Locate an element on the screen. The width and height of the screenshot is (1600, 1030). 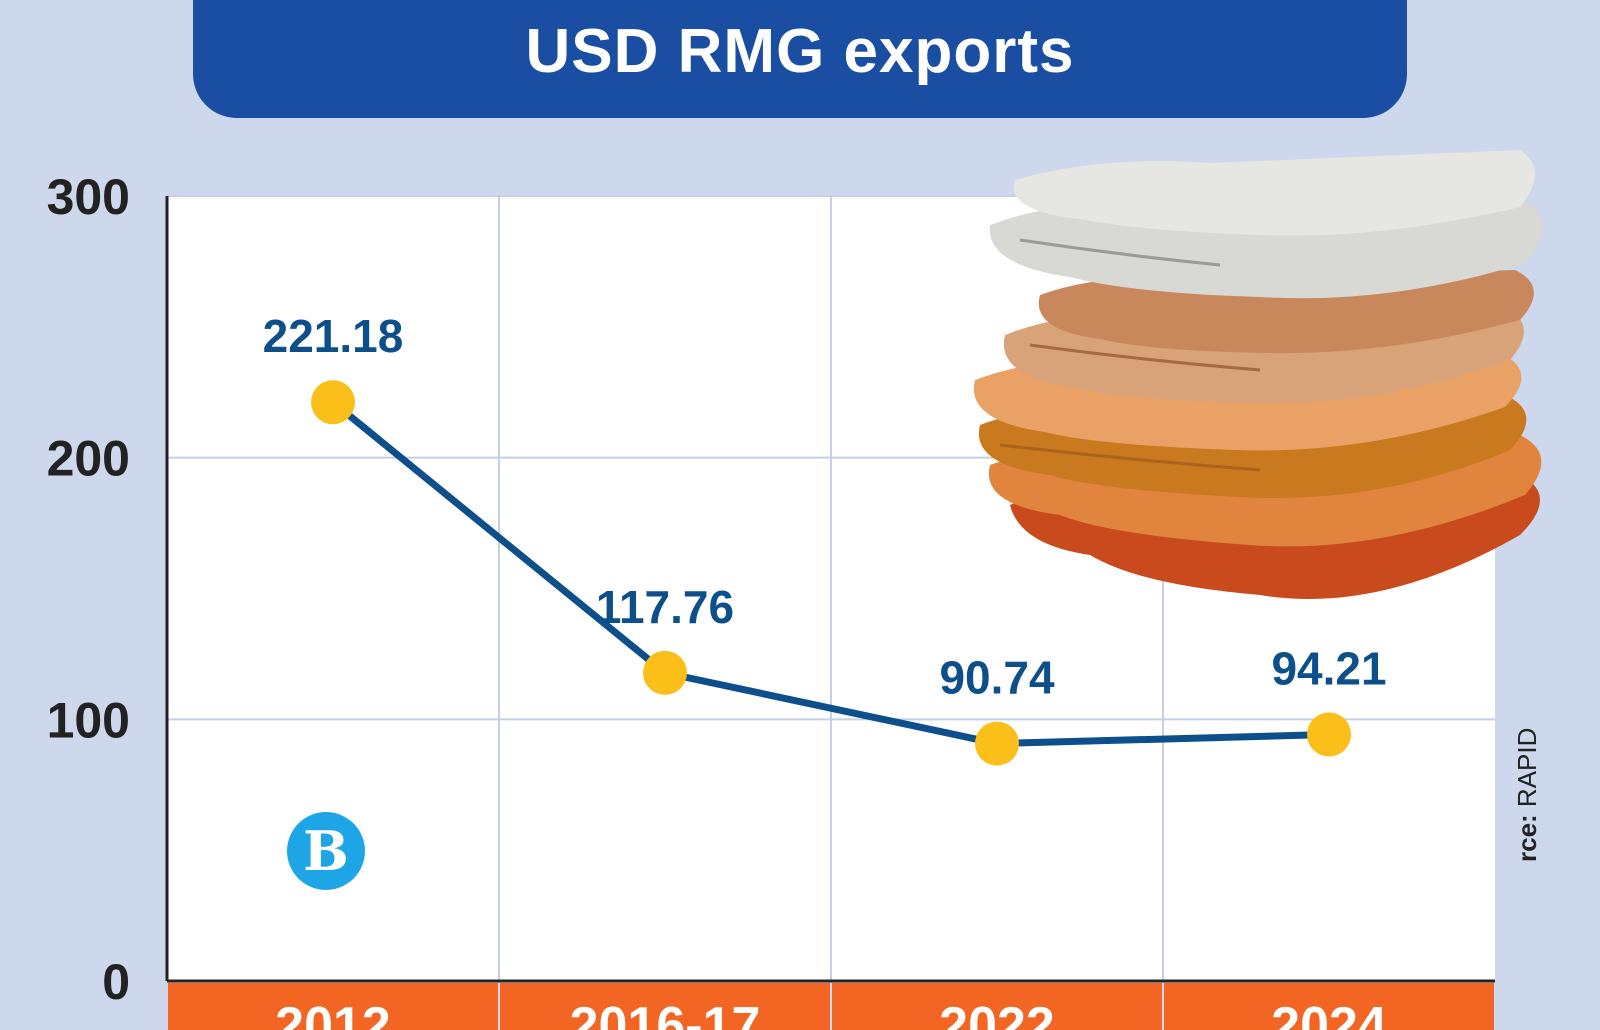
data-label-1: 117.76 is located at coordinates (665, 607).